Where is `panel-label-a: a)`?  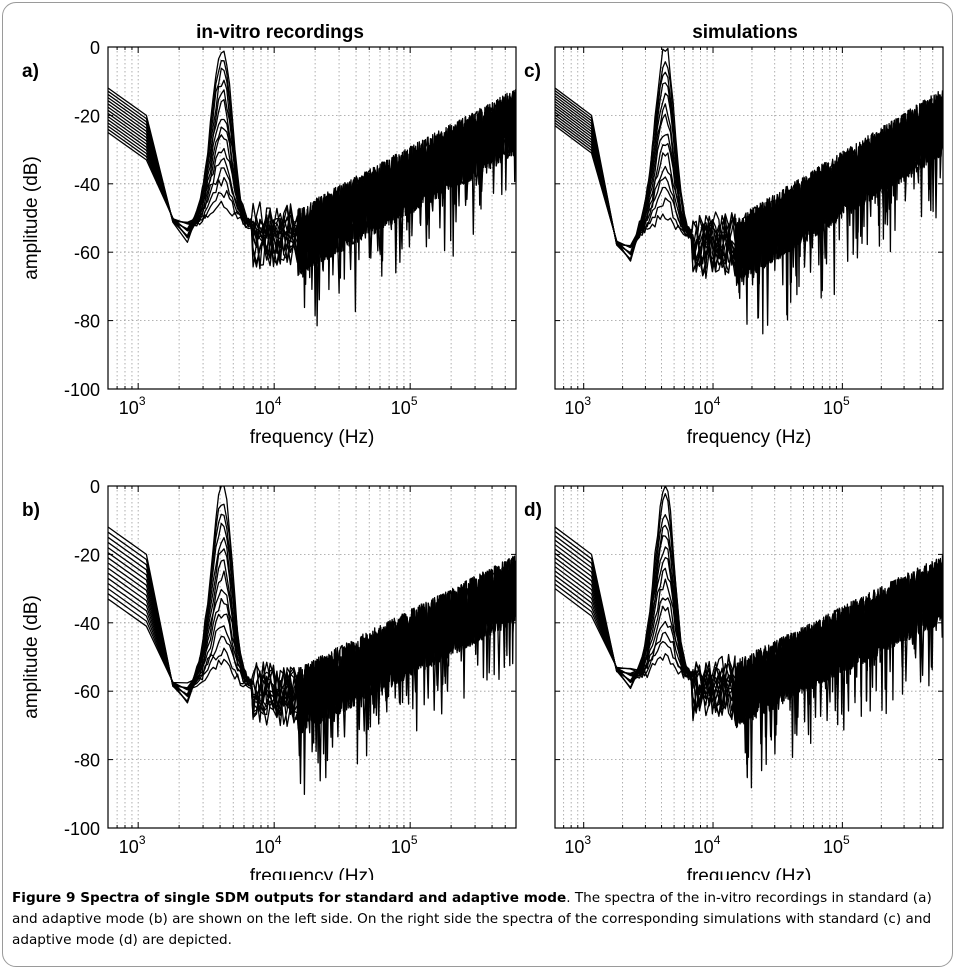
panel-label-a: a) is located at coordinates (30, 71).